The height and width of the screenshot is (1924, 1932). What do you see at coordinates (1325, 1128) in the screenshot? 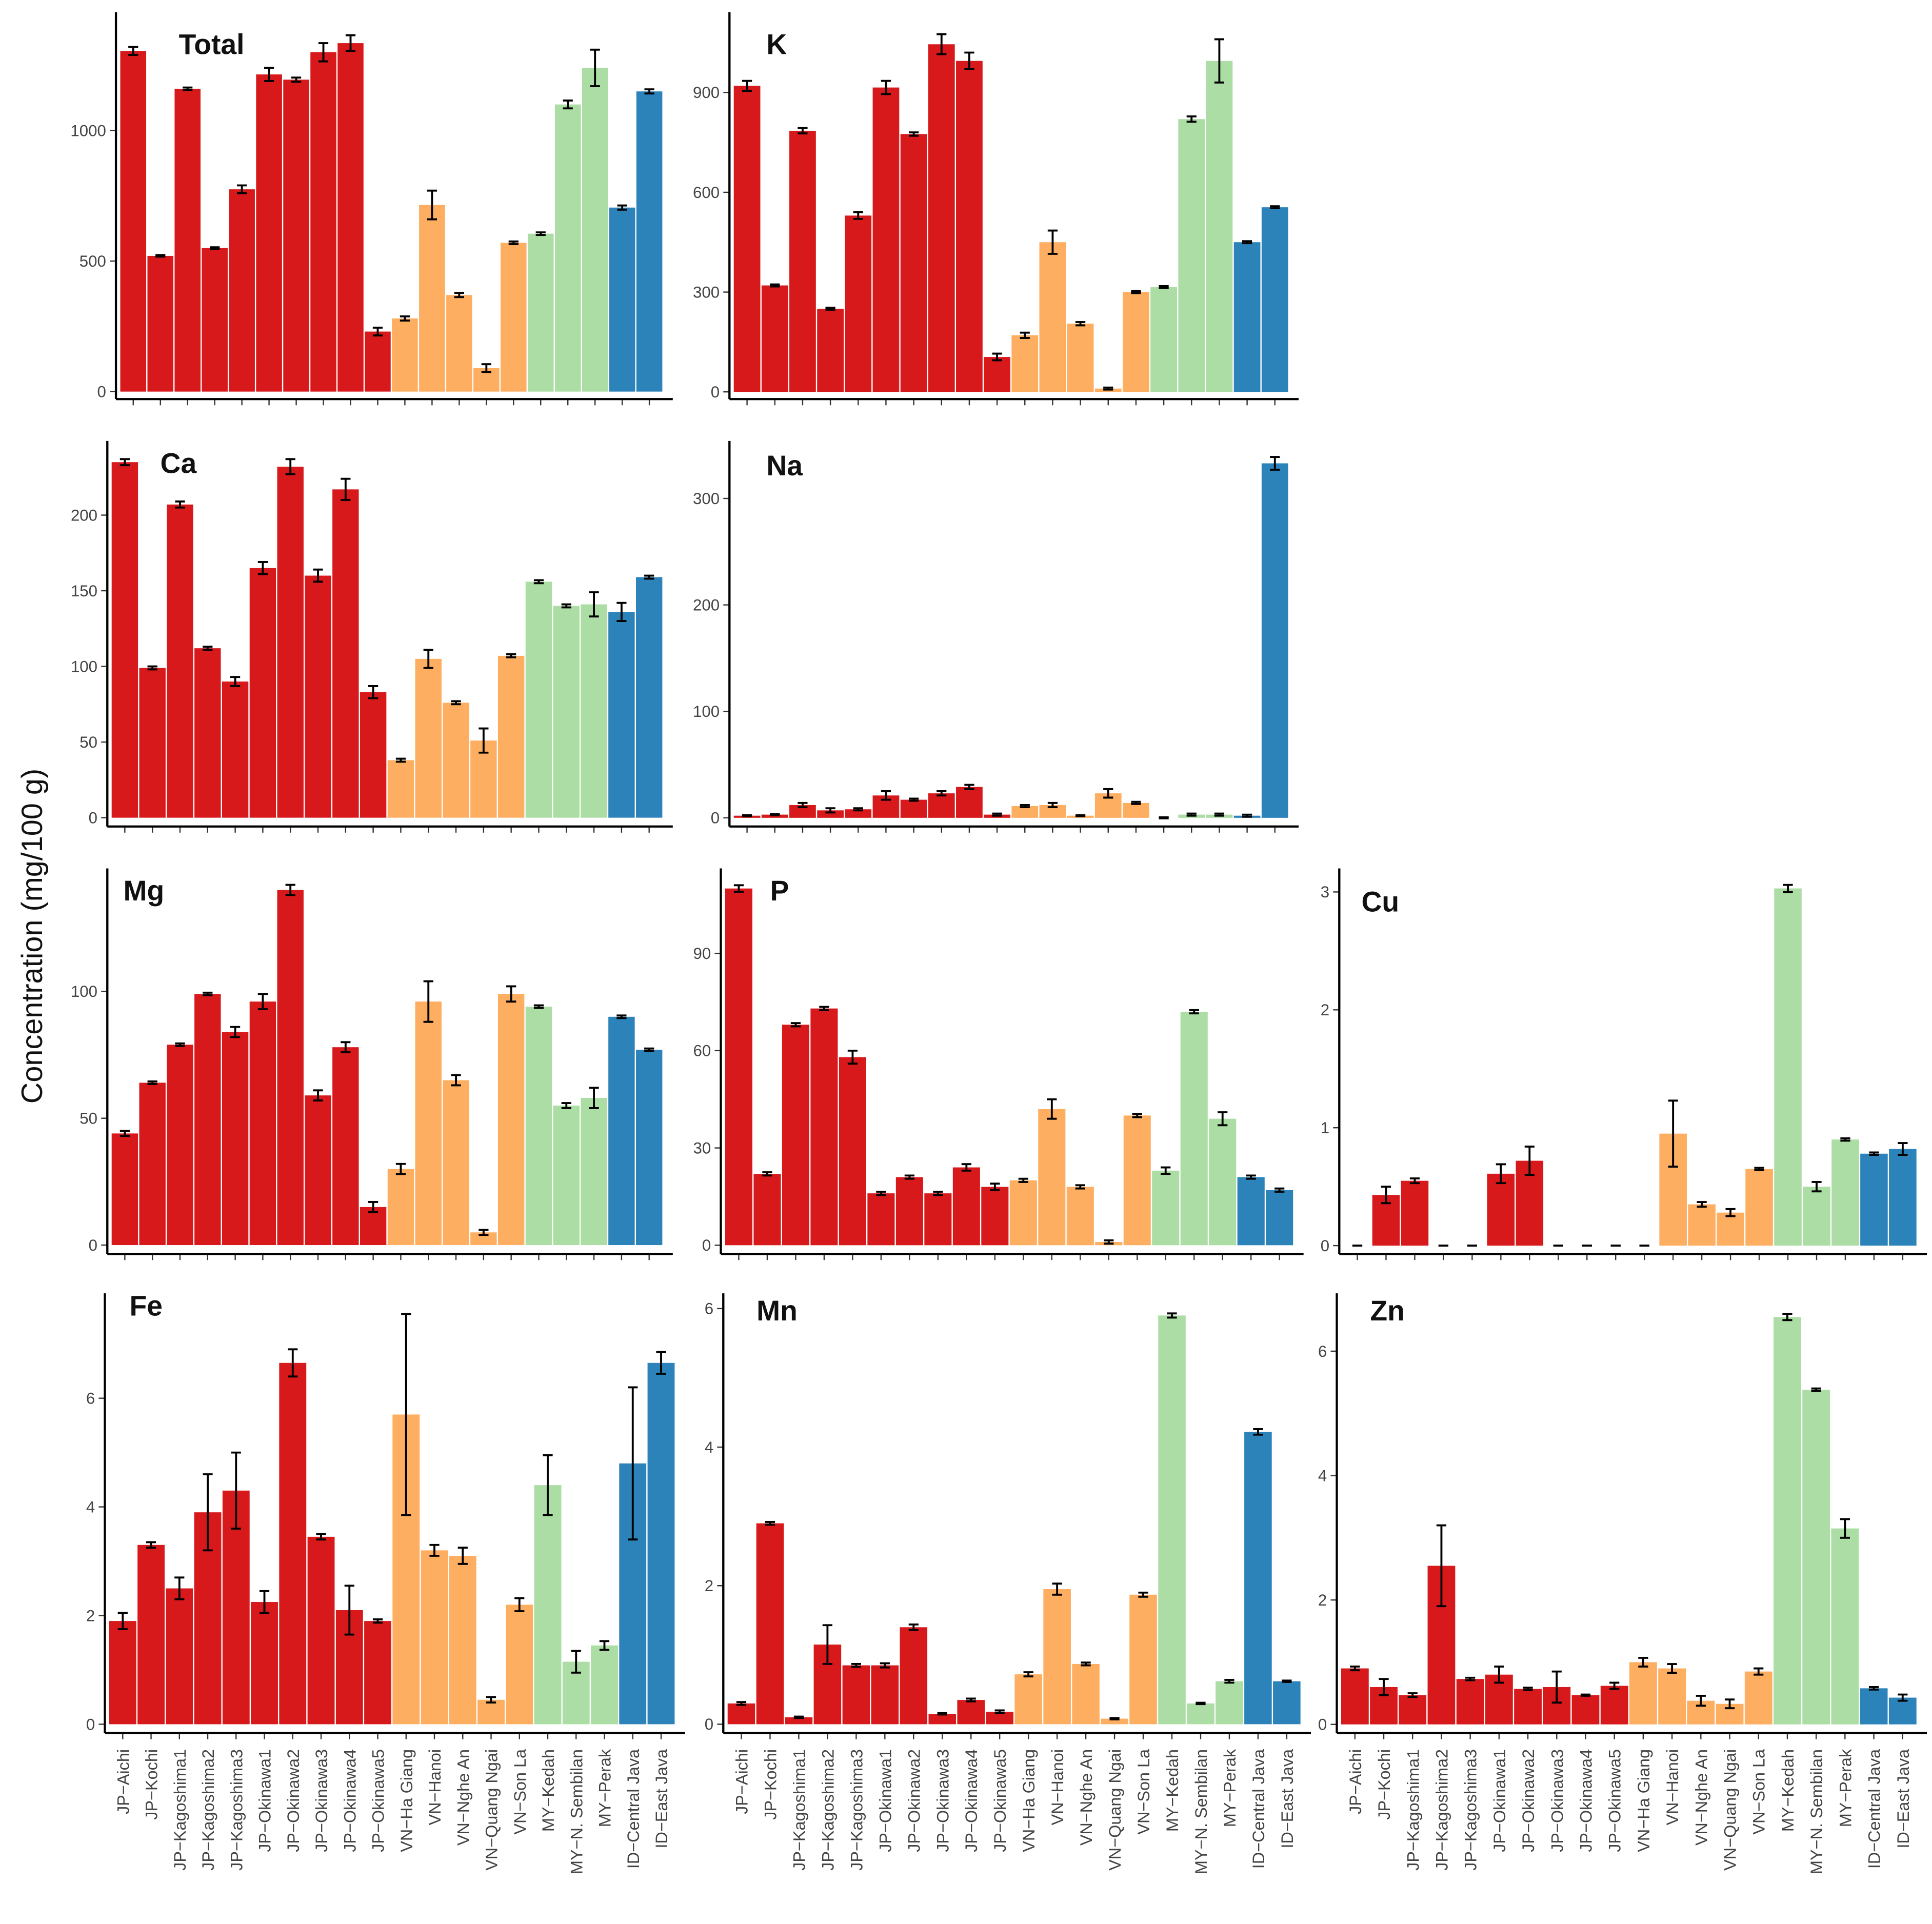
I see `y-tick-label: 1` at bounding box center [1325, 1128].